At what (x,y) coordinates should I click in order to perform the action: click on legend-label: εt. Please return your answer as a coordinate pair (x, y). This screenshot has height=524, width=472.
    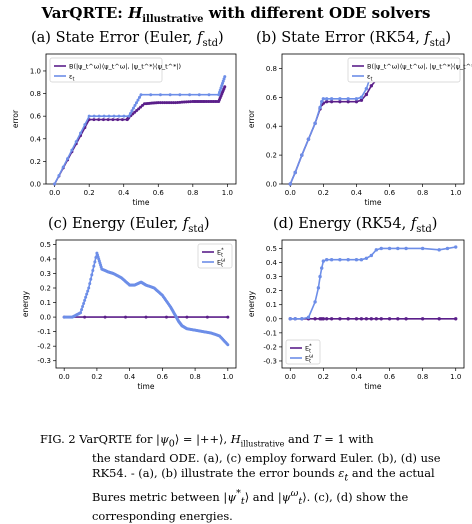
    Looking at the image, I should click on (72, 78).